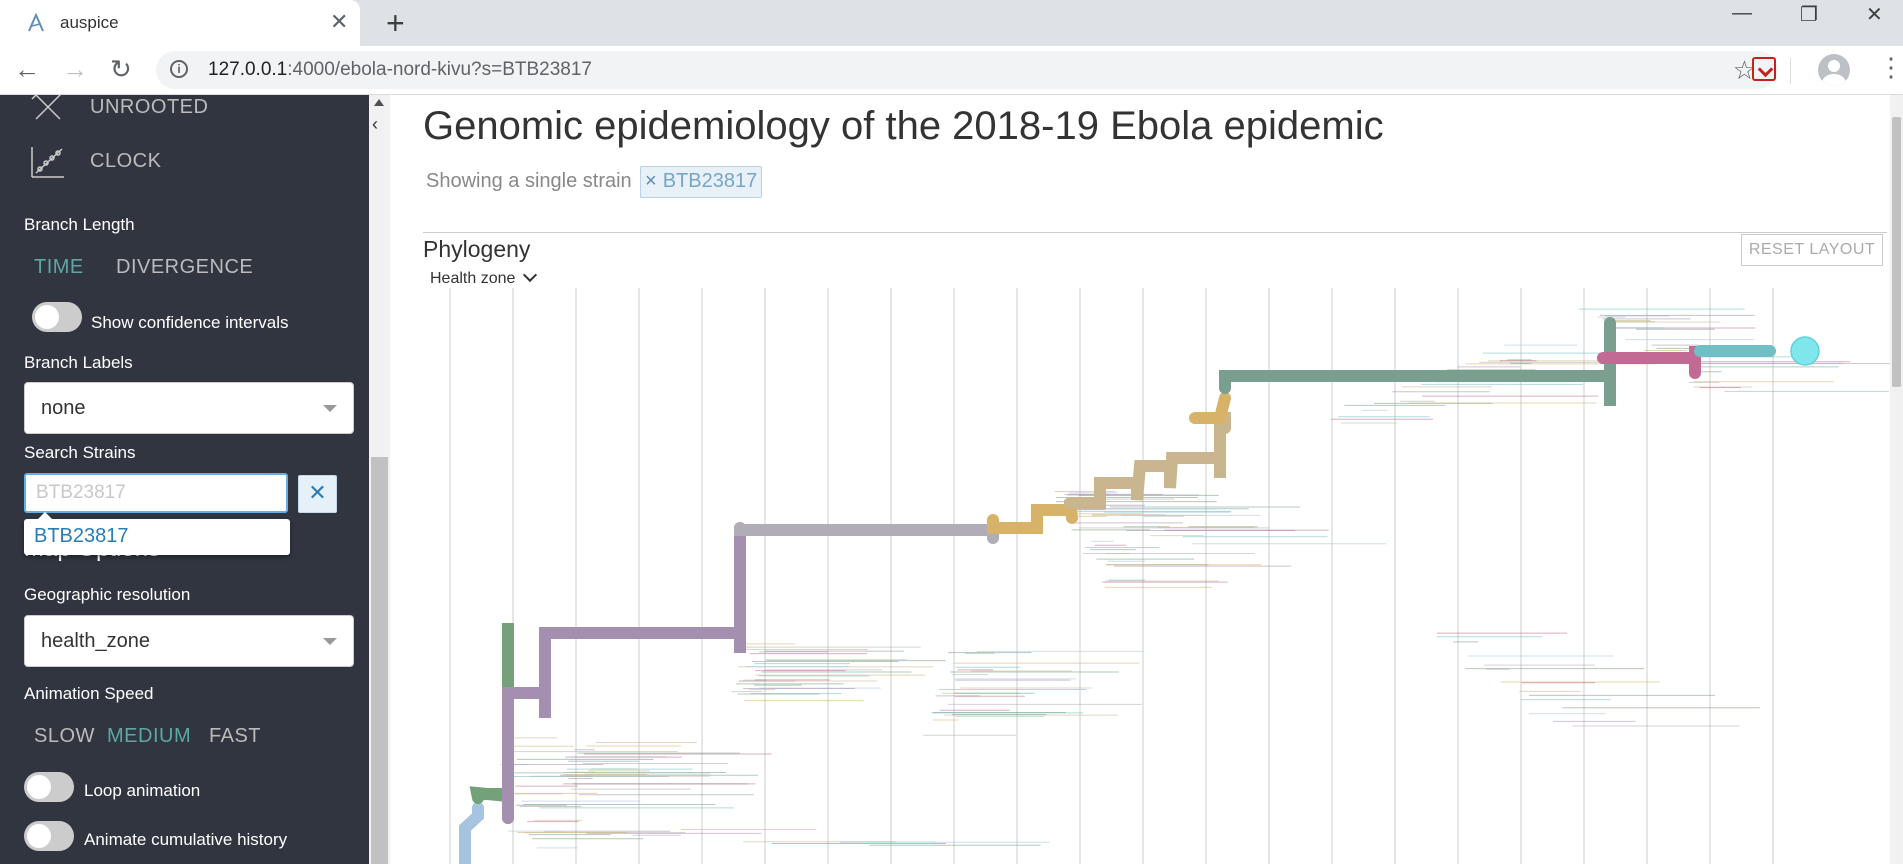 Image resolution: width=1903 pixels, height=864 pixels. What do you see at coordinates (142, 790) in the screenshot?
I see `loop-animation-label: Loop animation` at bounding box center [142, 790].